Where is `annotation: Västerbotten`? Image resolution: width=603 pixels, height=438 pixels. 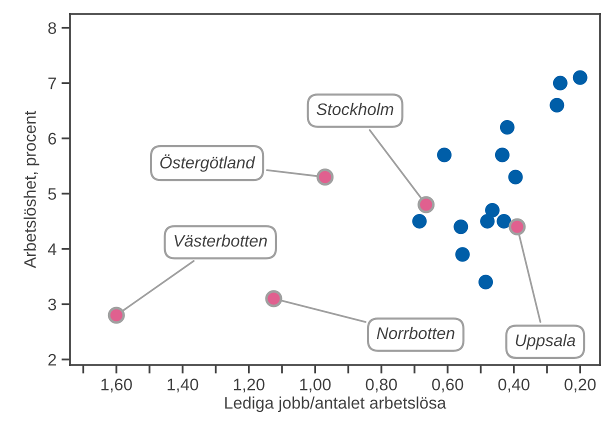 annotation: Västerbotten is located at coordinates (220, 240).